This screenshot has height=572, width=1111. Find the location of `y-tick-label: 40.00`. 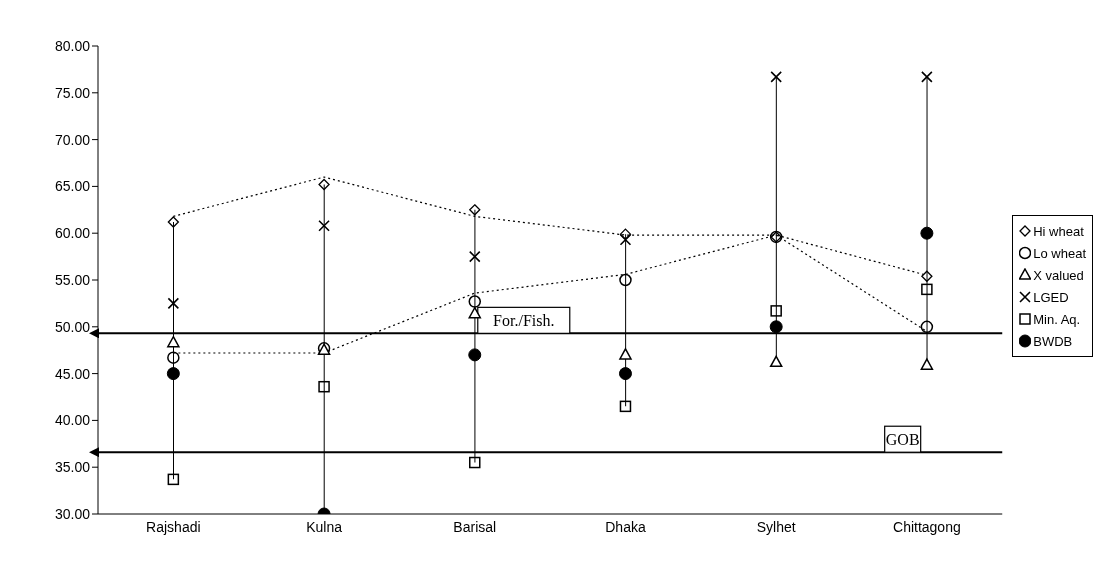

y-tick-label: 40.00 is located at coordinates (72, 420).